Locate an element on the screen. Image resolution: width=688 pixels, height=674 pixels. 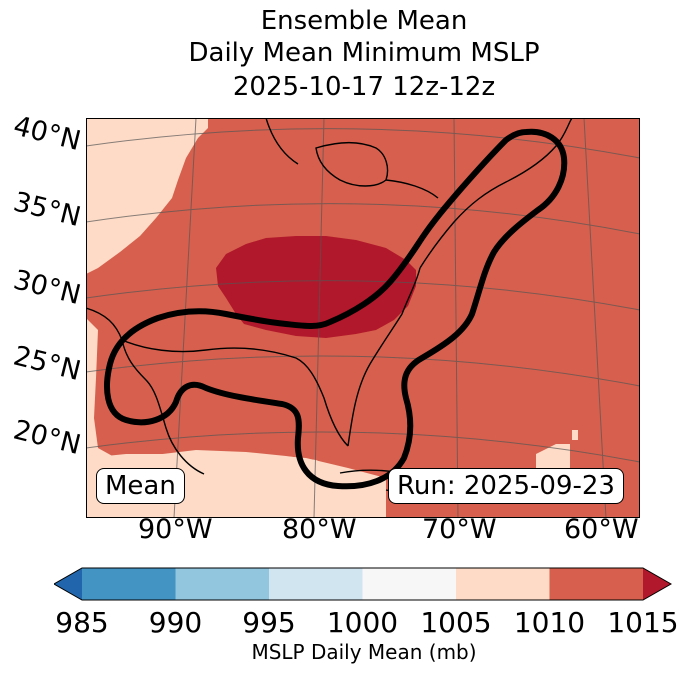
colorbar is located at coordinates (363, 584).